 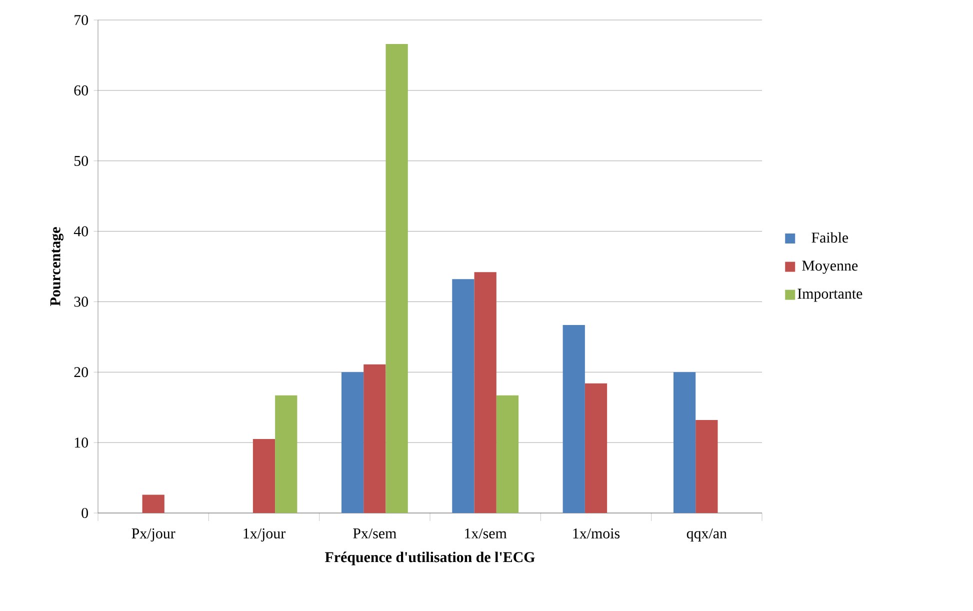 I want to click on y-tick-label: 20, so click(x=81, y=372).